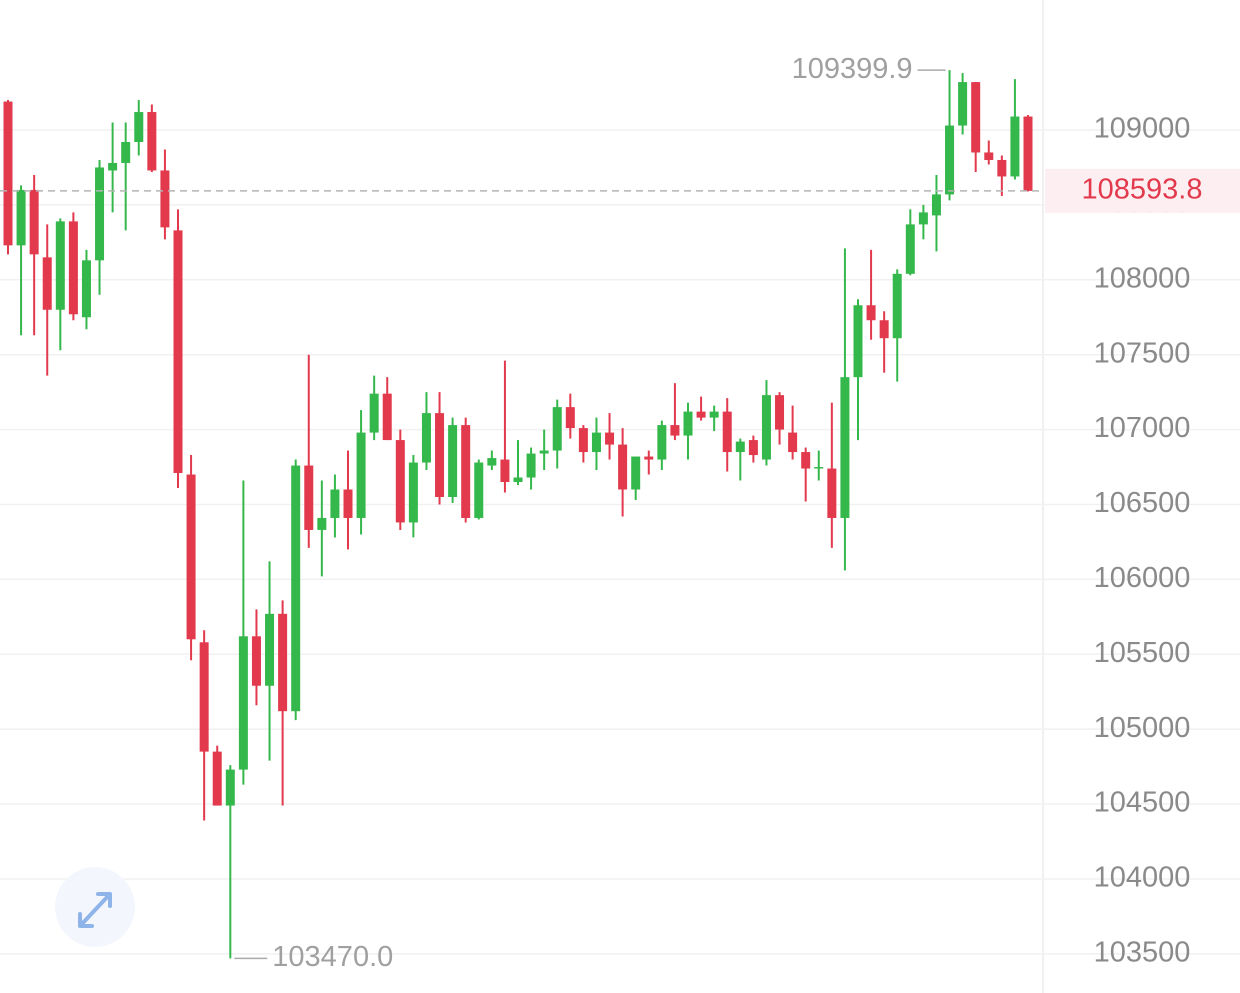 Image resolution: width=1240 pixels, height=993 pixels. What do you see at coordinates (1142, 428) in the screenshot?
I see `y-tick-label: 107000` at bounding box center [1142, 428].